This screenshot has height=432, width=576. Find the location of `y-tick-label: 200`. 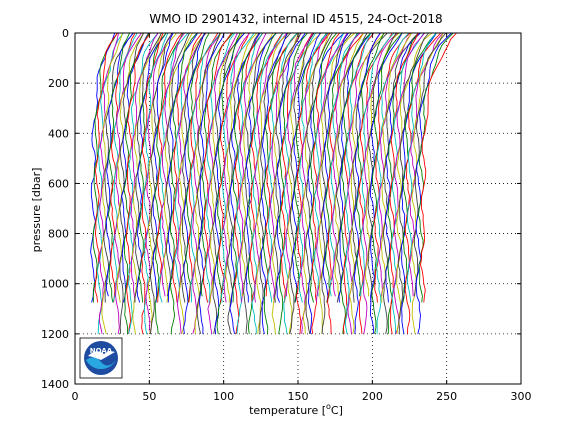

y-tick-label: 200 is located at coordinates (58, 83).